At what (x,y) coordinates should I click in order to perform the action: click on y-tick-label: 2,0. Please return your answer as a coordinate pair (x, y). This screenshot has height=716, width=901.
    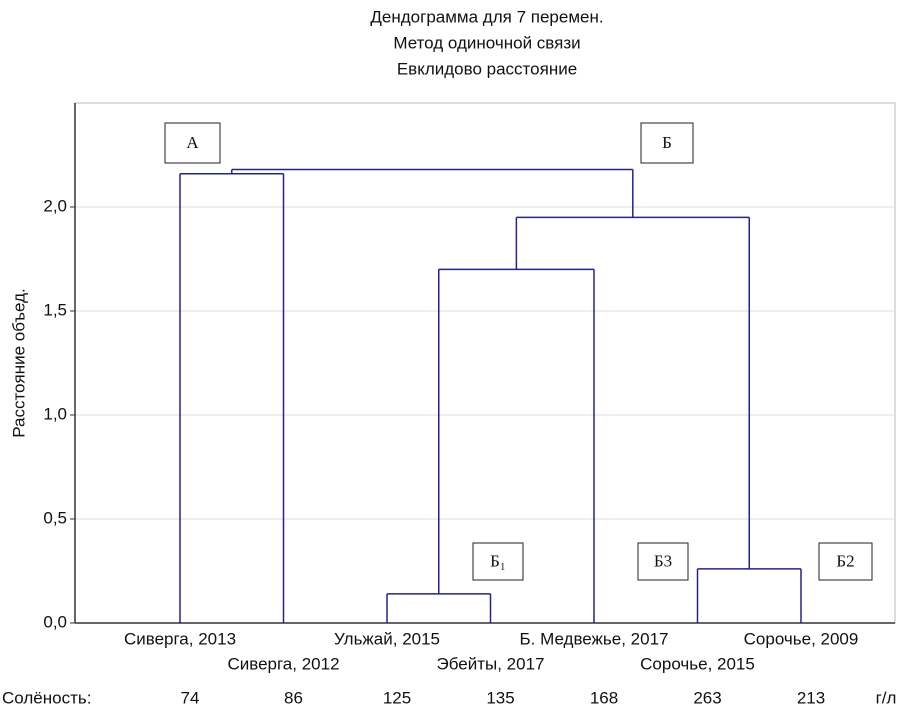
    Looking at the image, I should click on (55, 205).